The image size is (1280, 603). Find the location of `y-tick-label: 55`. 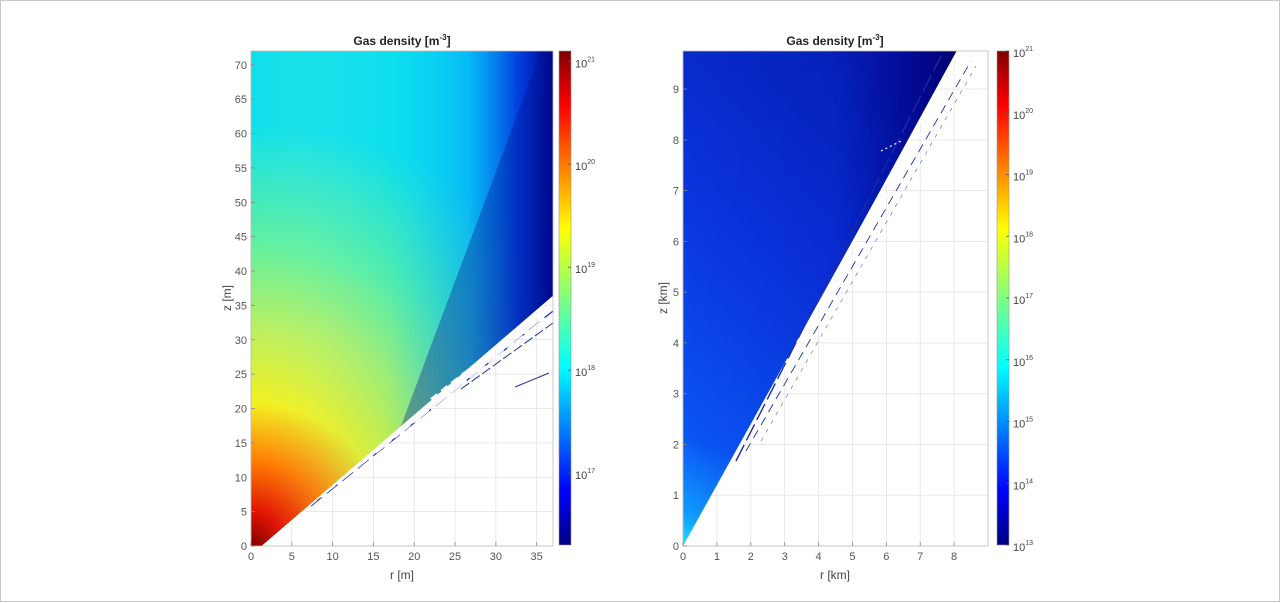

y-tick-label: 55 is located at coordinates (241, 169).